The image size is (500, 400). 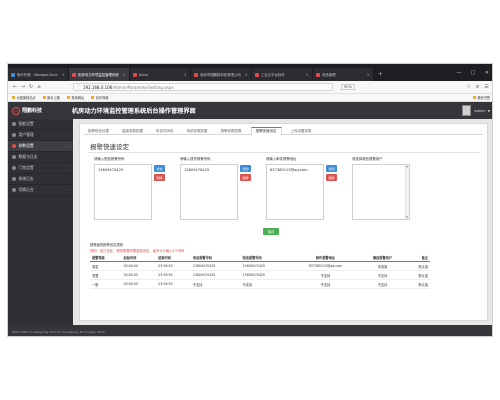 I want to click on sidebar-item-parameter-settings: 参数设置 ‹, so click(x=40, y=146).